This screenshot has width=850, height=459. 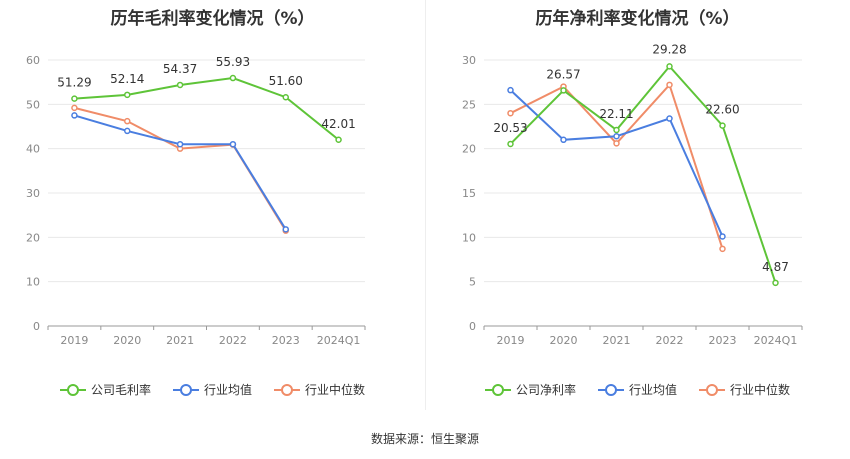 What do you see at coordinates (233, 62) in the screenshot?
I see `data-label: 55.93` at bounding box center [233, 62].